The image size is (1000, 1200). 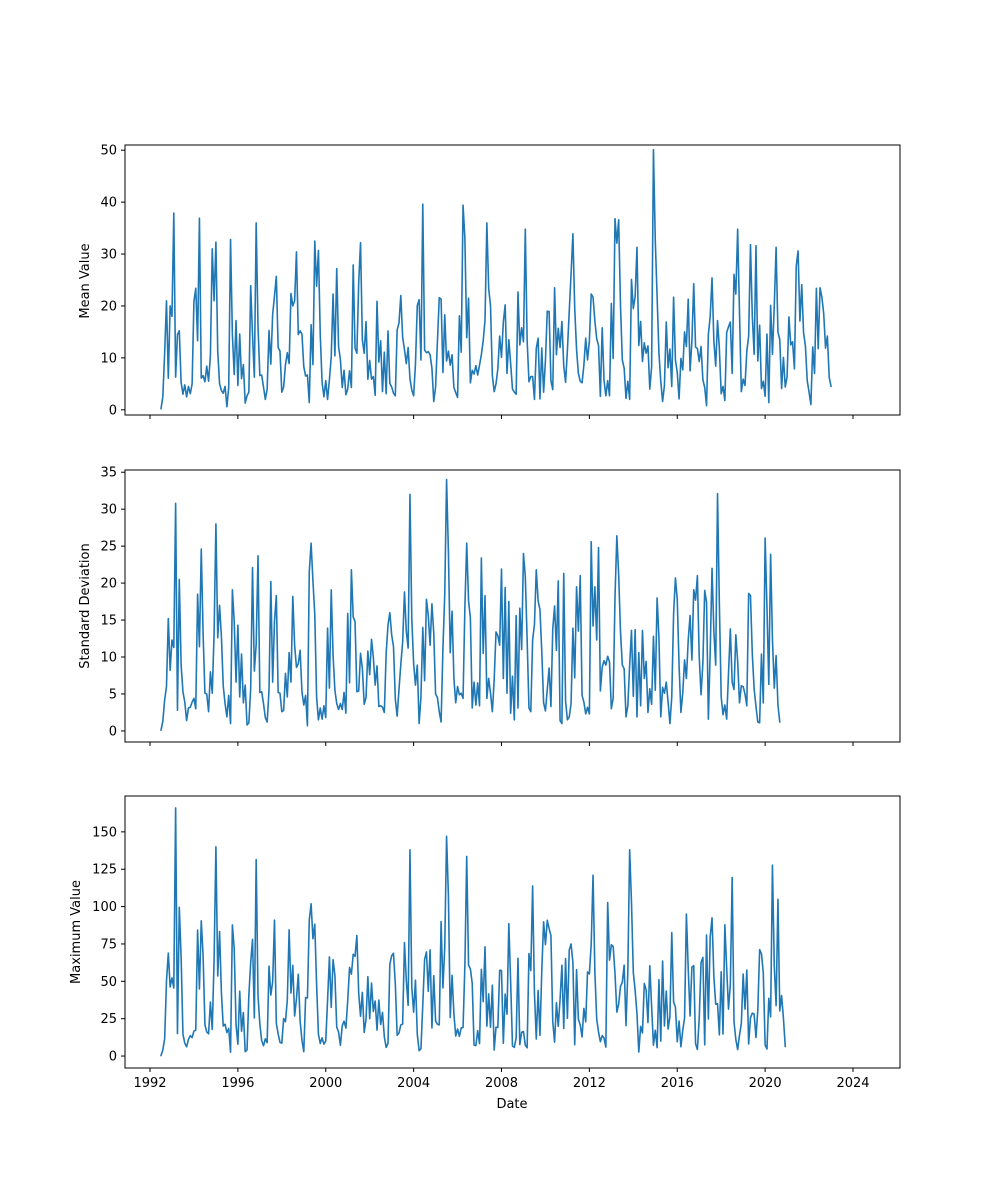 I want to click on maximum-value-x-tick-label: 1996, so click(x=237, y=1083).